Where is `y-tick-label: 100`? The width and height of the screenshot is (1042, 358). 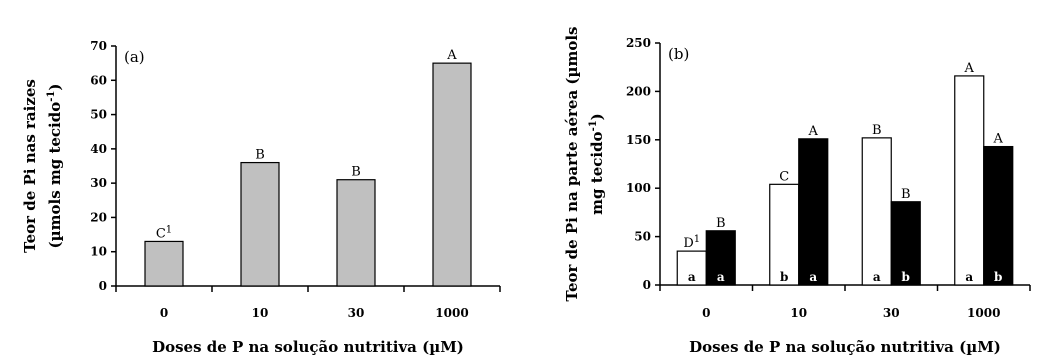 y-tick-label: 100 is located at coordinates (638, 188).